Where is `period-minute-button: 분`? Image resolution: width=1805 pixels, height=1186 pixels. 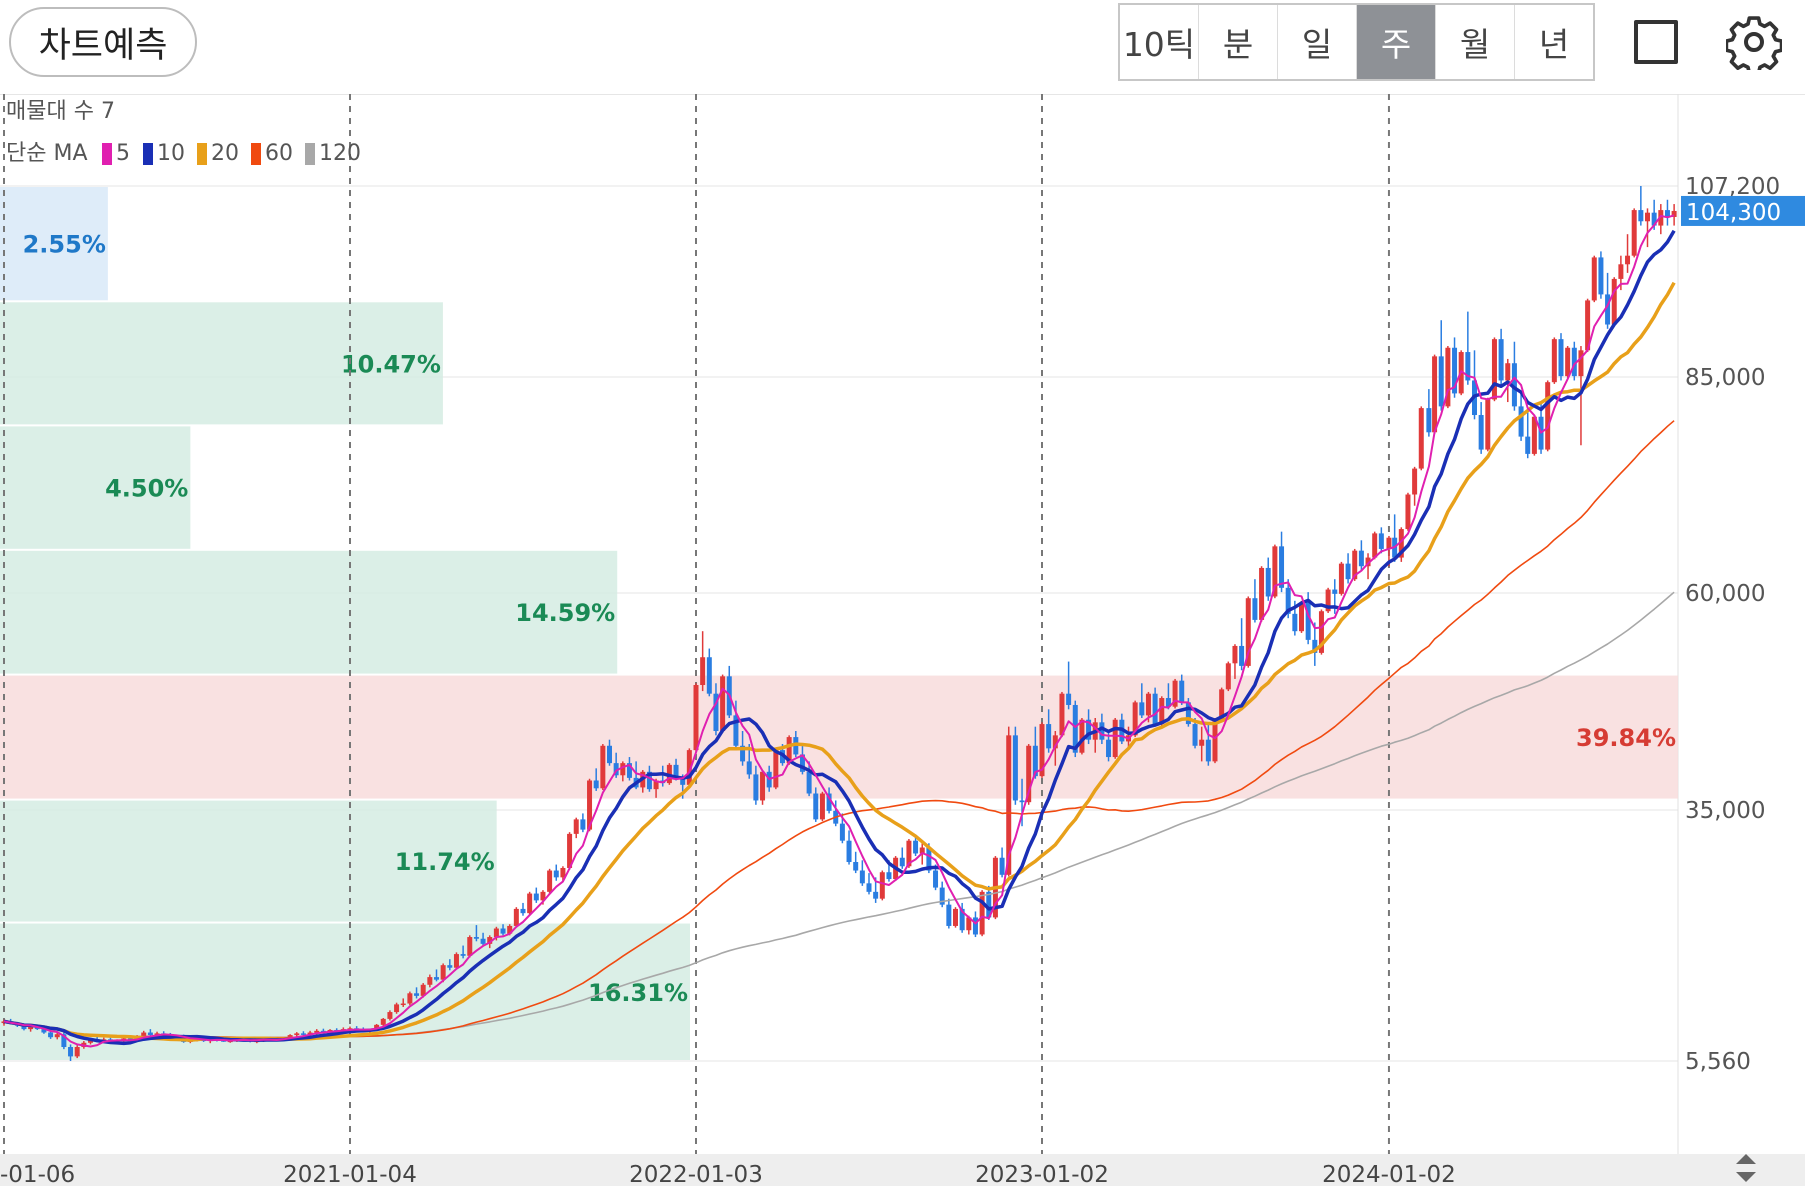 period-minute-button: 분 is located at coordinates (1238, 42).